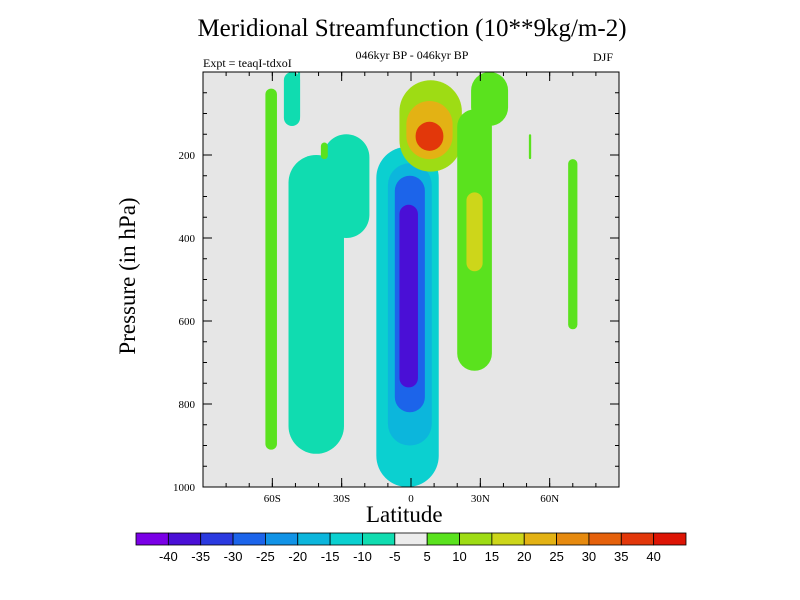  Describe the element at coordinates (247, 63) in the screenshot. I see `experiment-label: Expt = teaqI-tdxoI` at that location.